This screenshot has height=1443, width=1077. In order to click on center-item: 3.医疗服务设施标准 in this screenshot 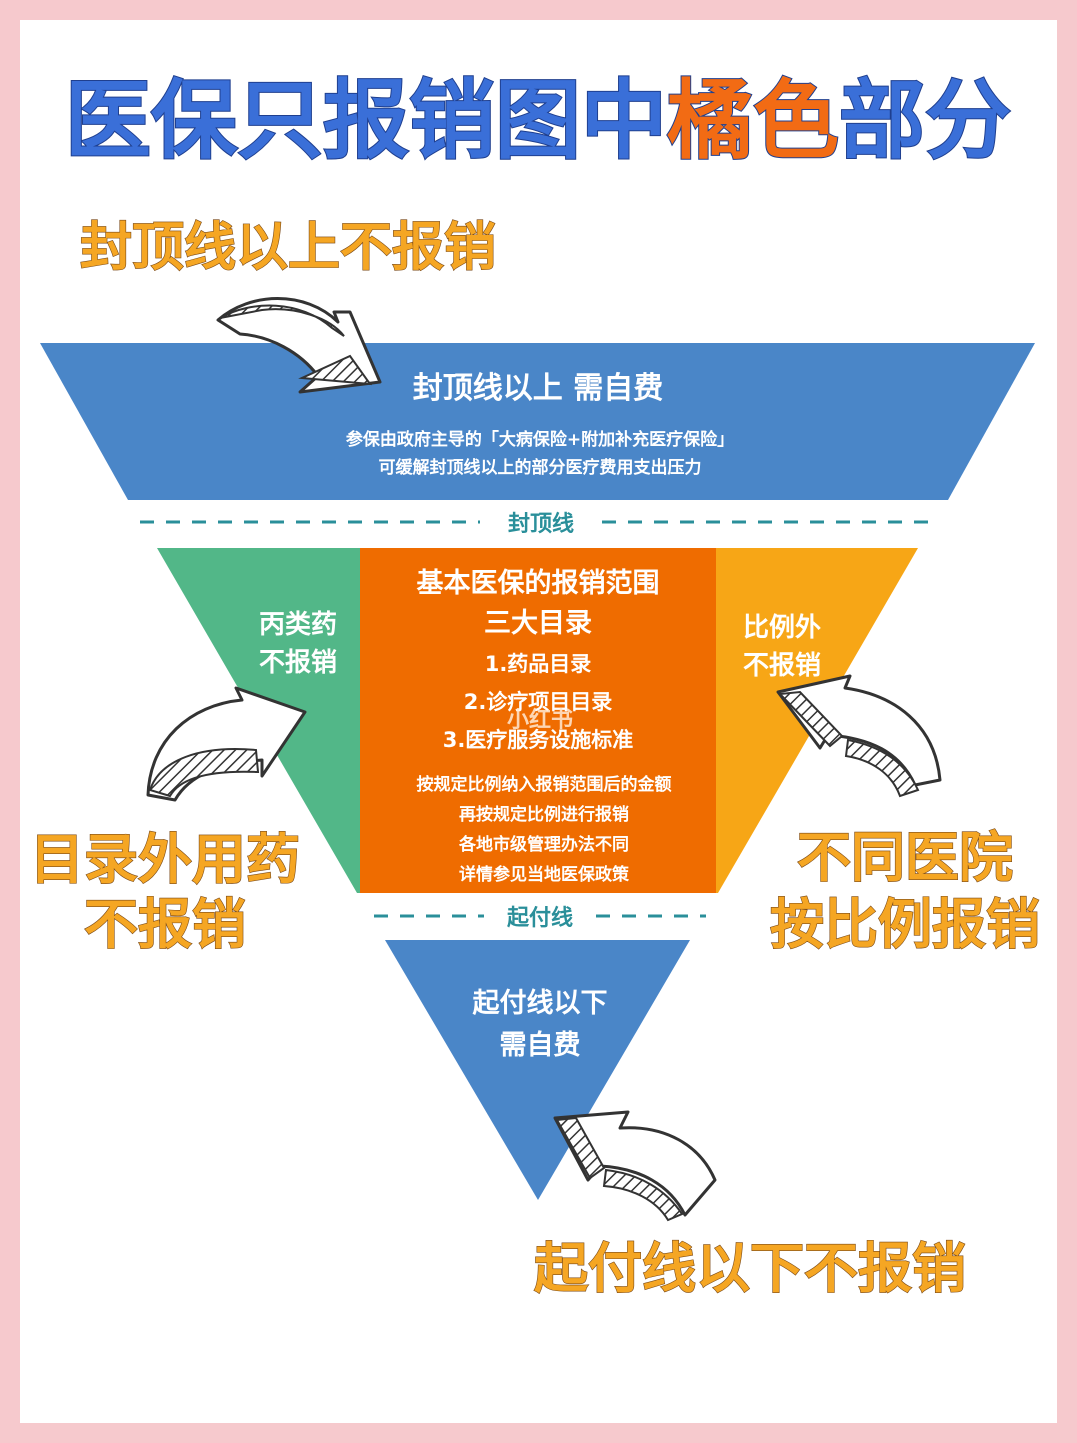, I will do `click(538, 740)`.